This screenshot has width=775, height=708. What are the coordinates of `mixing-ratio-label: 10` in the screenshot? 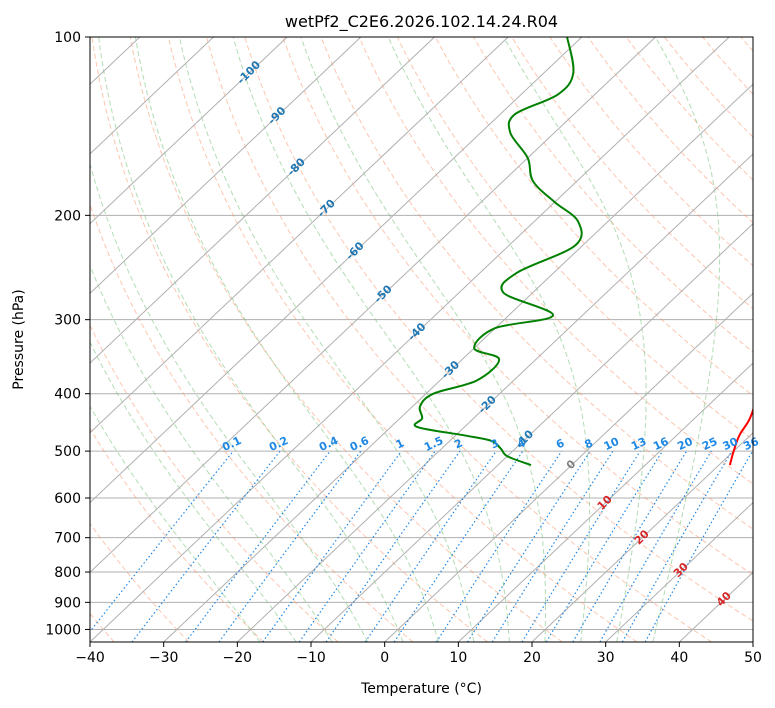 It's located at (612, 444).